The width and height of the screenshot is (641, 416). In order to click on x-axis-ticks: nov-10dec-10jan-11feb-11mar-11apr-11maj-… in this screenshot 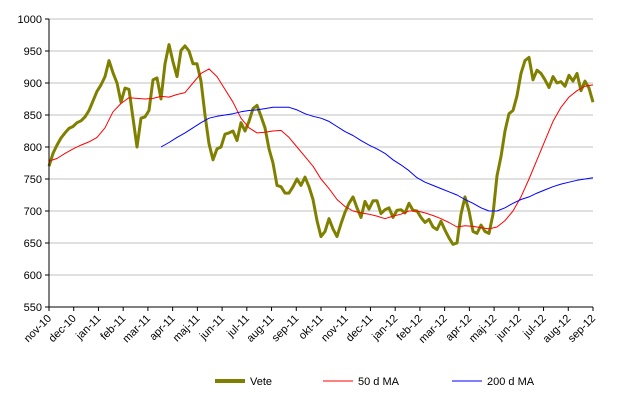, I will do `click(310, 326)`.